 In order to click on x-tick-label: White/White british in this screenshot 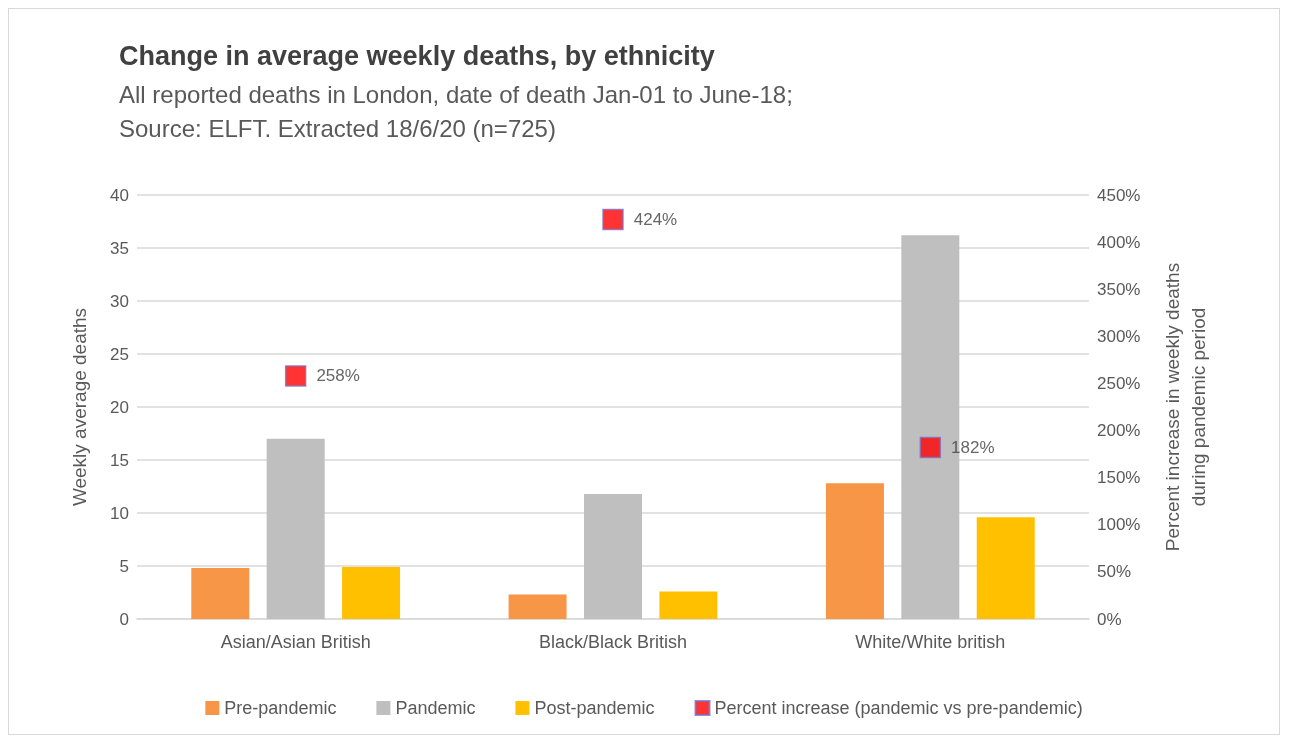, I will do `click(930, 642)`.